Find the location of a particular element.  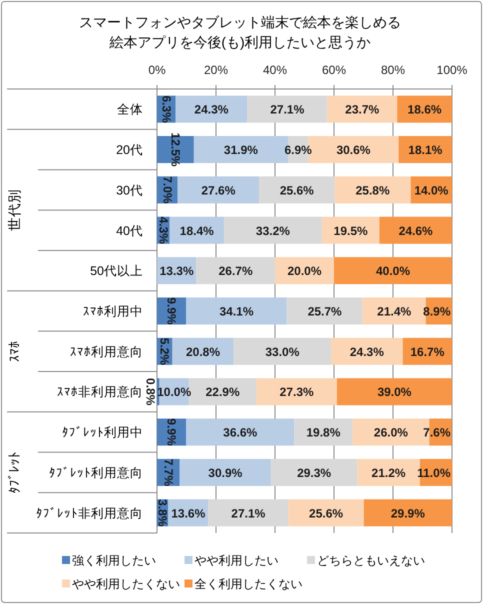

data-label: 0.8% is located at coordinates (151, 392).